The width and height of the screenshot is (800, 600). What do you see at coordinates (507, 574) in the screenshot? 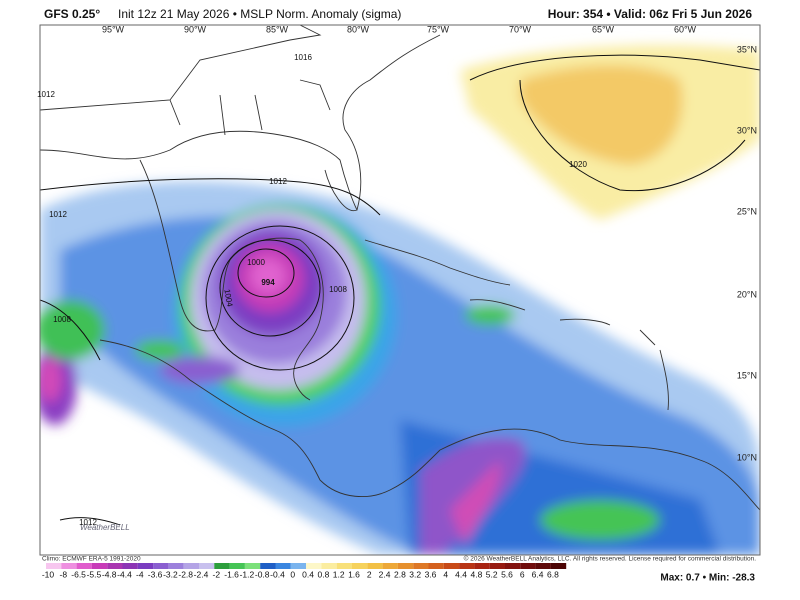
I see `colorbar-label: 5.6` at bounding box center [507, 574].